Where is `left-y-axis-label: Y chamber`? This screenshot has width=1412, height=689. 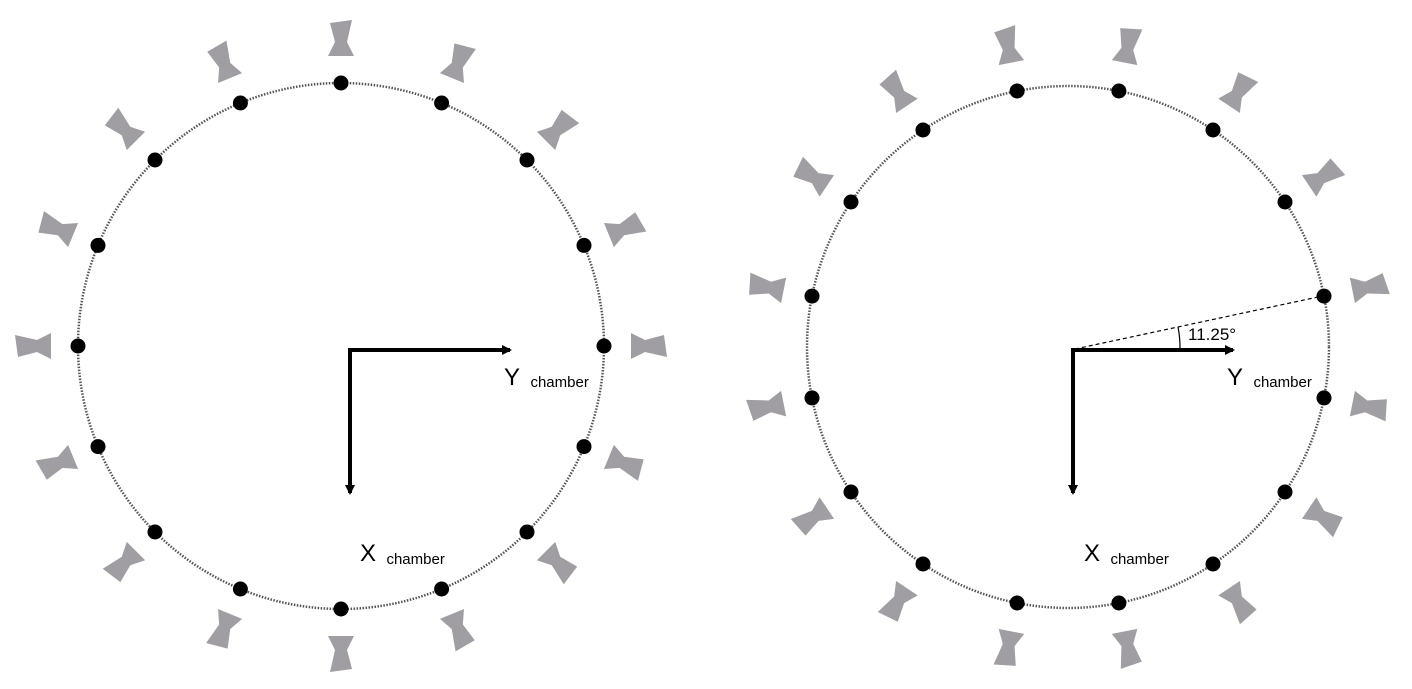 left-y-axis-label: Y chamber is located at coordinates (546, 377).